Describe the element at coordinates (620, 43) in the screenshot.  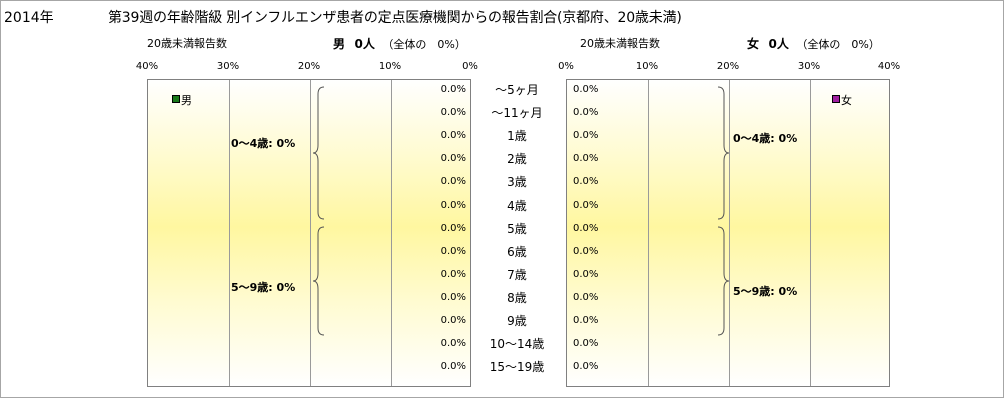
I see `female-count-label: 20歳未満報告数` at that location.